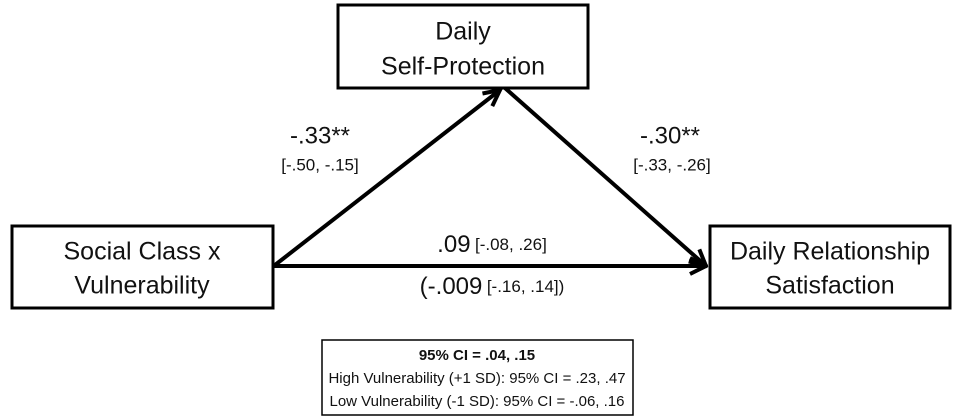  I want to click on node-label: Daily Relationship, so click(830, 252).